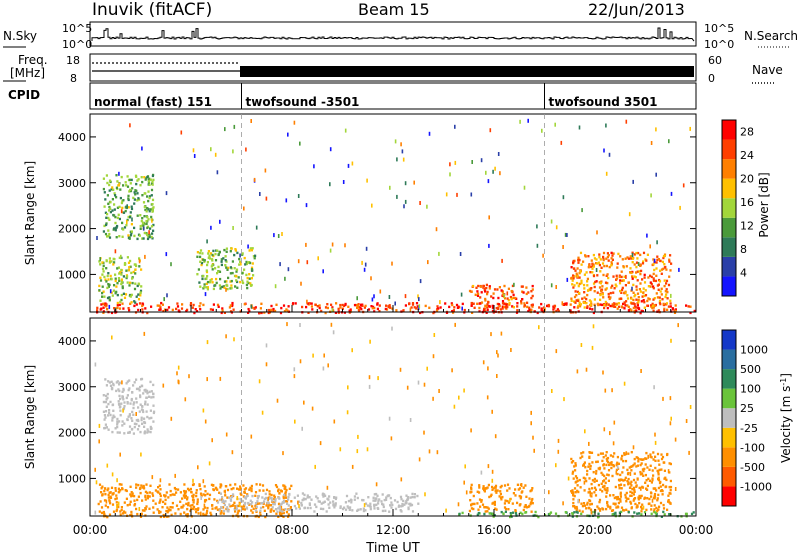 The image size is (800, 554). Describe the element at coordinates (767, 70) in the screenshot. I see `nave-label: Nave` at that location.